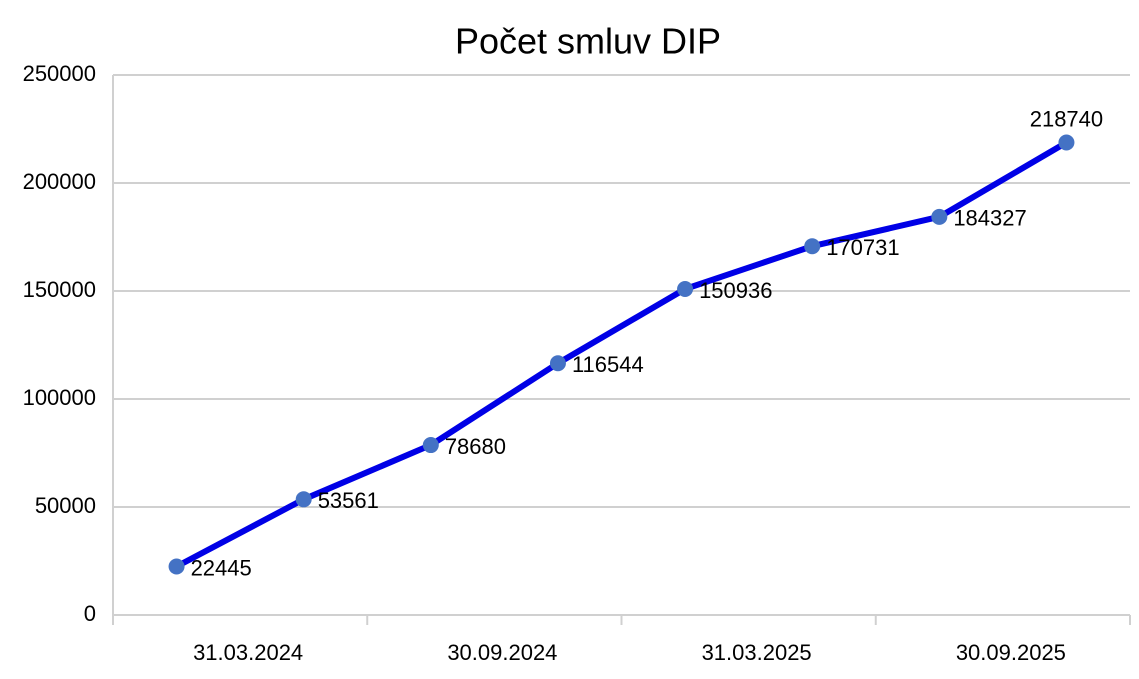 The width and height of the screenshot is (1139, 679). What do you see at coordinates (757, 652) in the screenshot?
I see `x-tick-label: 31.03.2025` at bounding box center [757, 652].